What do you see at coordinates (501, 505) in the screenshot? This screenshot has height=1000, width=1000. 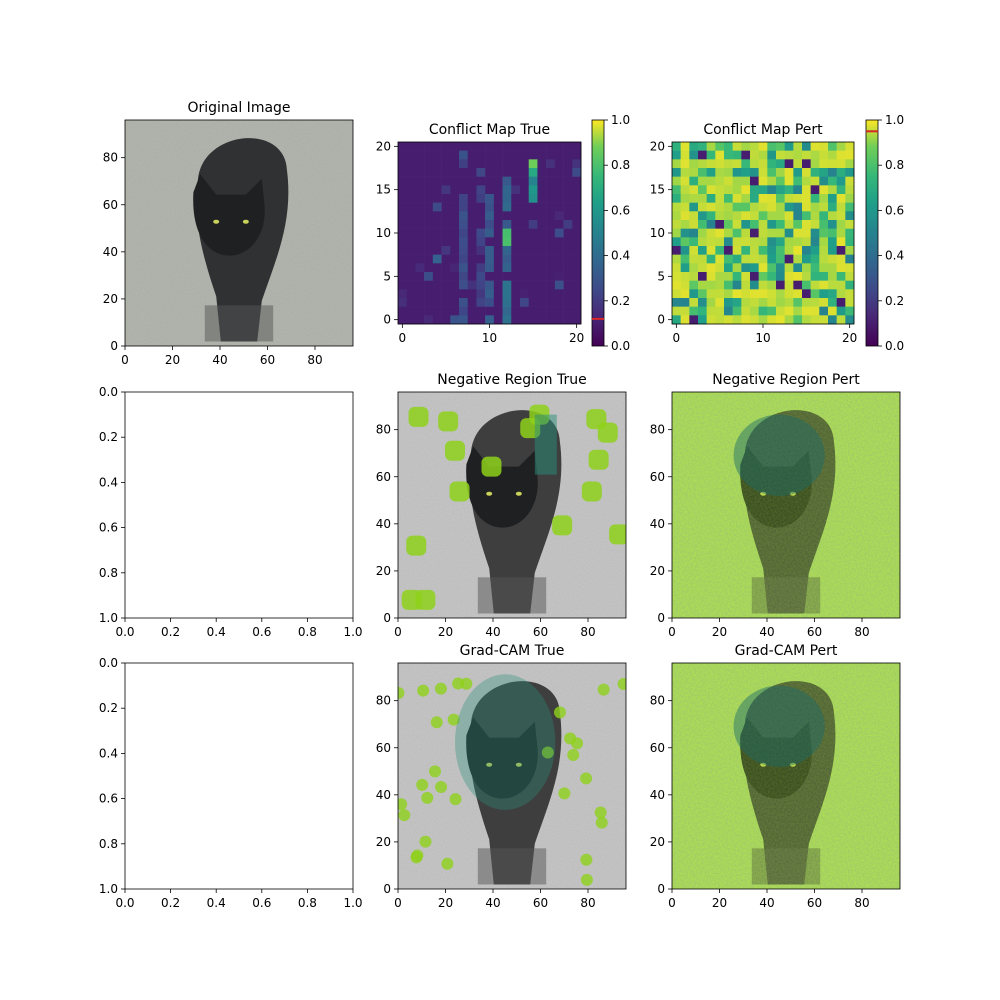 I see `panel-negative-true: 0 20 40 60 80 0 20 40 60 80 Negative Region True` at bounding box center [501, 505].